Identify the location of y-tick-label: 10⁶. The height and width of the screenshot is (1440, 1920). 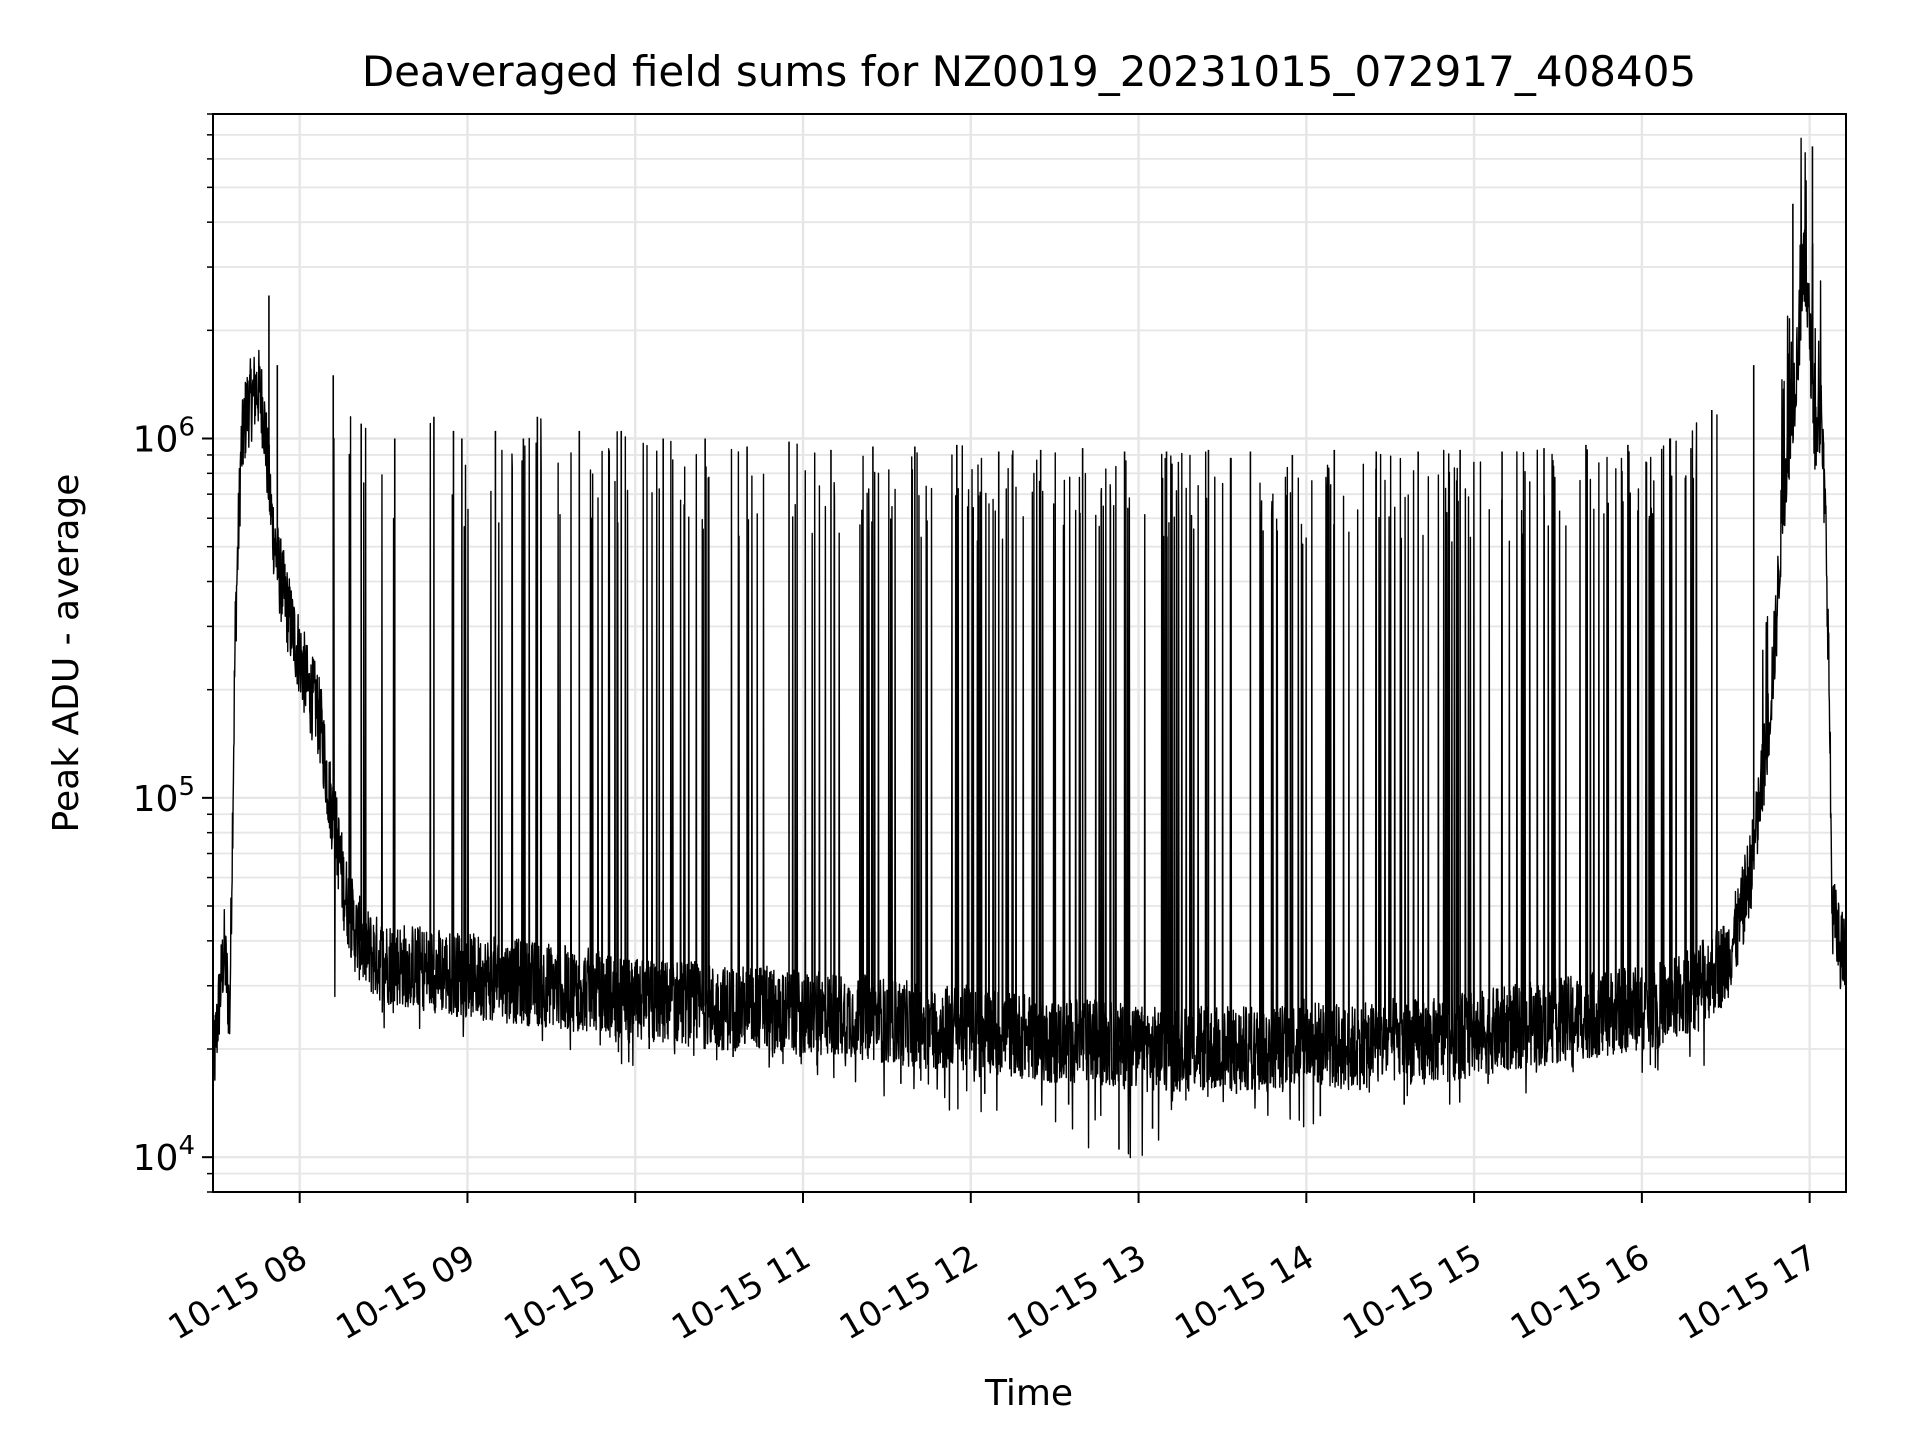
(164, 437).